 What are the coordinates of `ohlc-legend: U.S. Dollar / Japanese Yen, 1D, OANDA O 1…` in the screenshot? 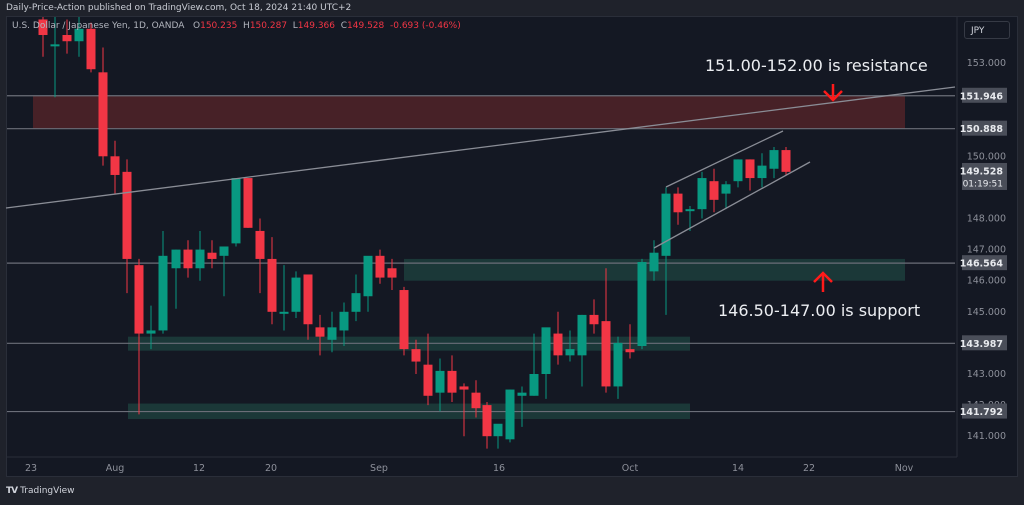 It's located at (236, 26).